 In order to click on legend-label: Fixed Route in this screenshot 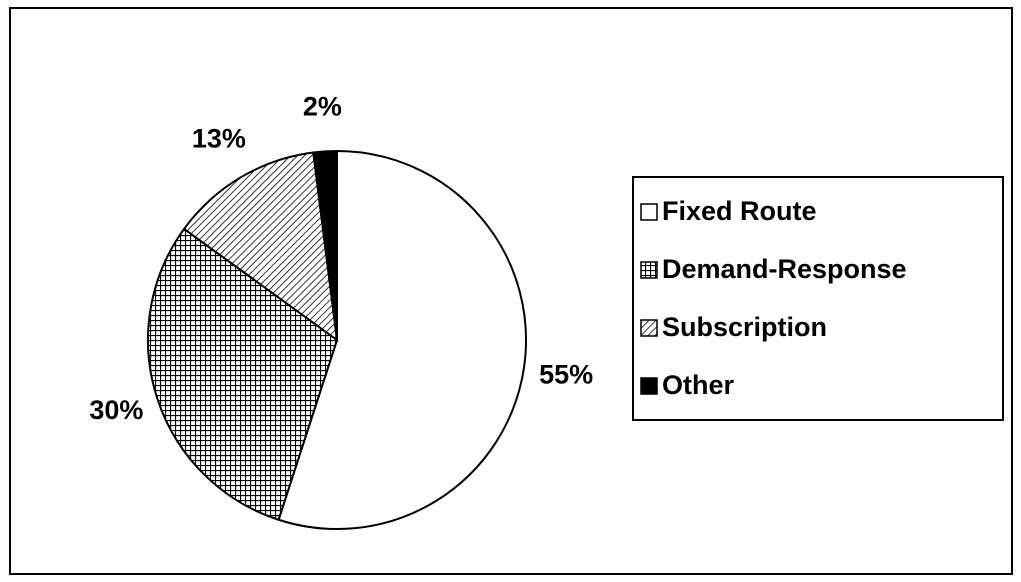, I will do `click(739, 211)`.